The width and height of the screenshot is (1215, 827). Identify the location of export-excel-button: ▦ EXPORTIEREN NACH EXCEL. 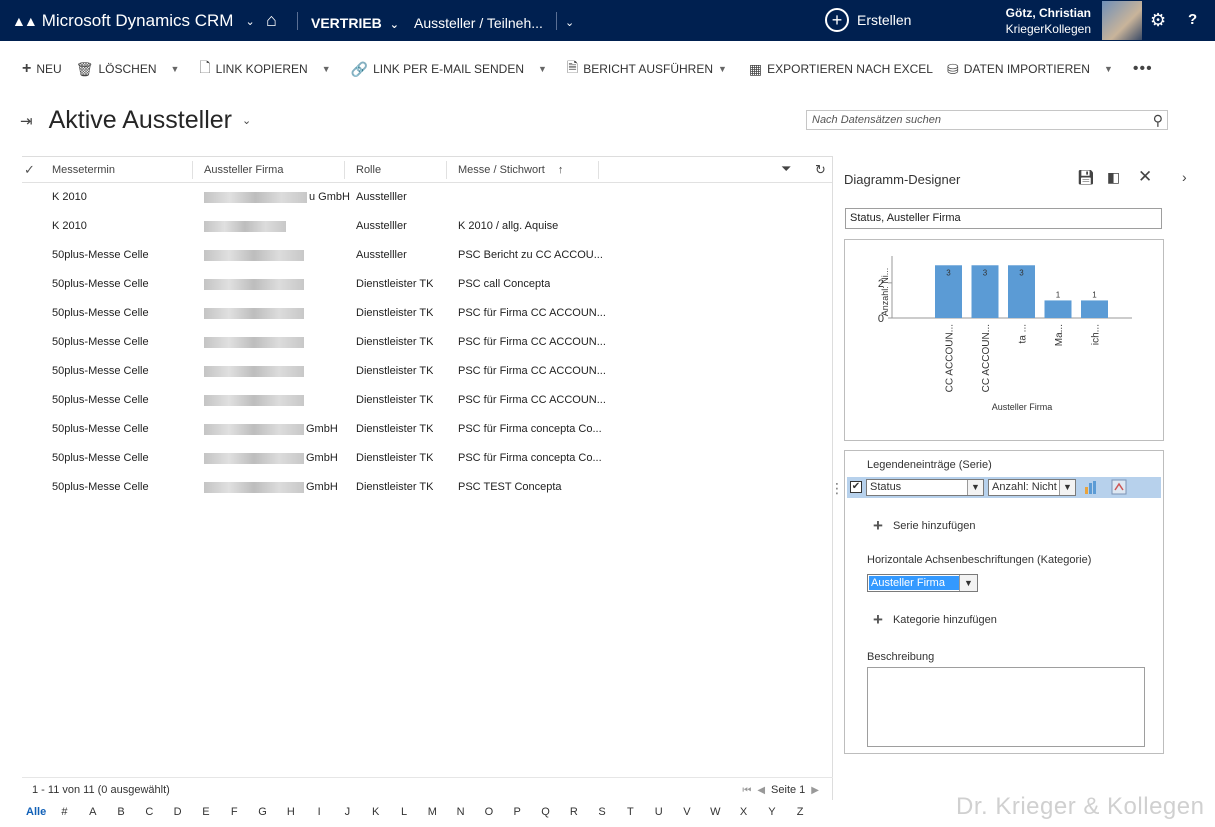
(840, 68).